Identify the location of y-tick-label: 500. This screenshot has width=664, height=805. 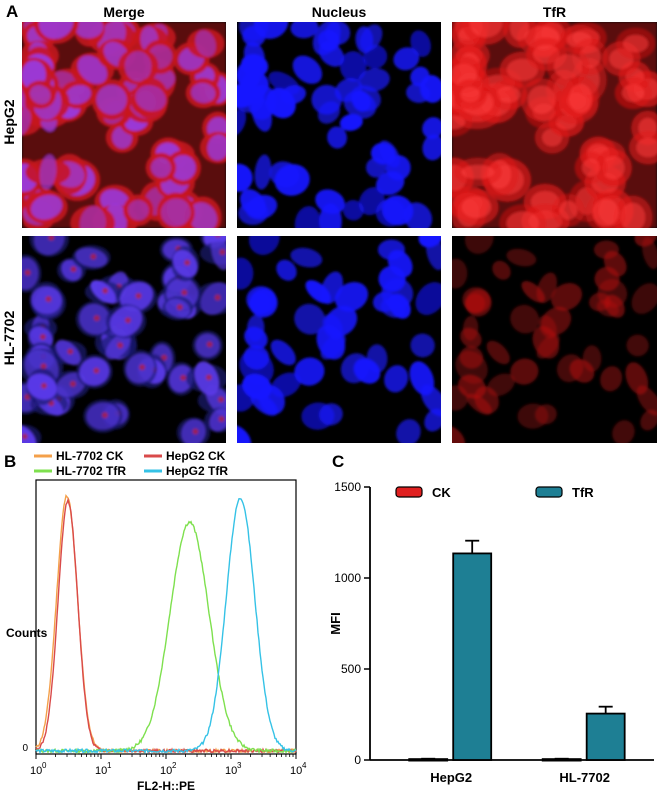
(351, 669).